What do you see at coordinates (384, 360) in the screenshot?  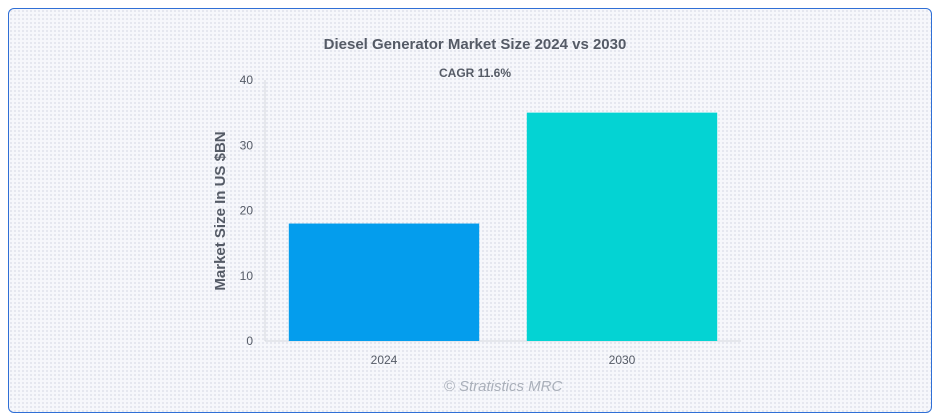 I see `x-tick-label: 2024` at bounding box center [384, 360].